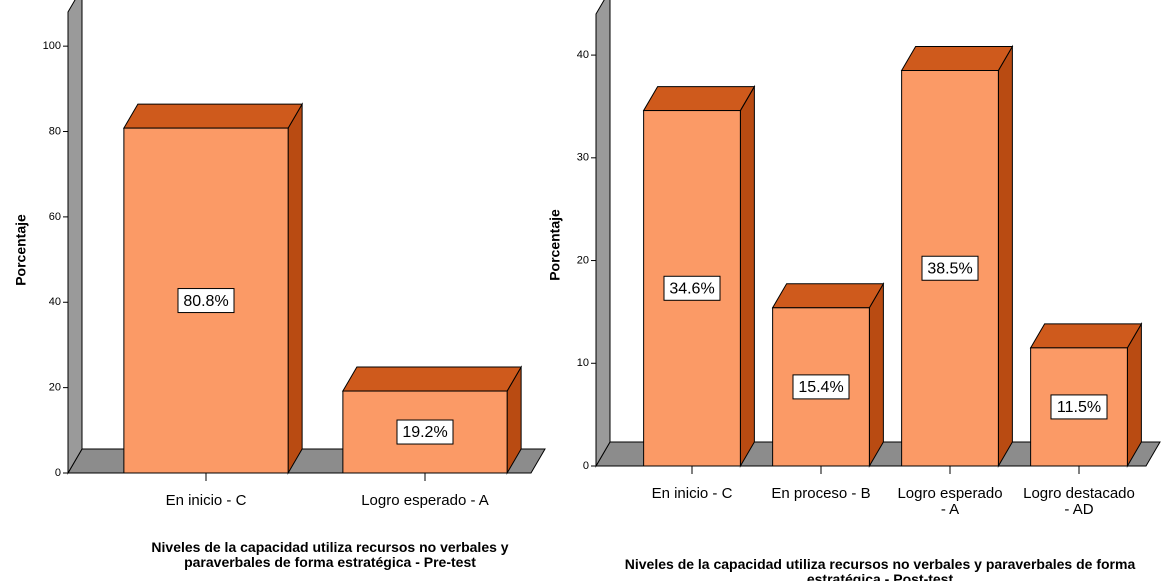 The height and width of the screenshot is (581, 1167). I want to click on value-label: 38.5%, so click(949, 268).